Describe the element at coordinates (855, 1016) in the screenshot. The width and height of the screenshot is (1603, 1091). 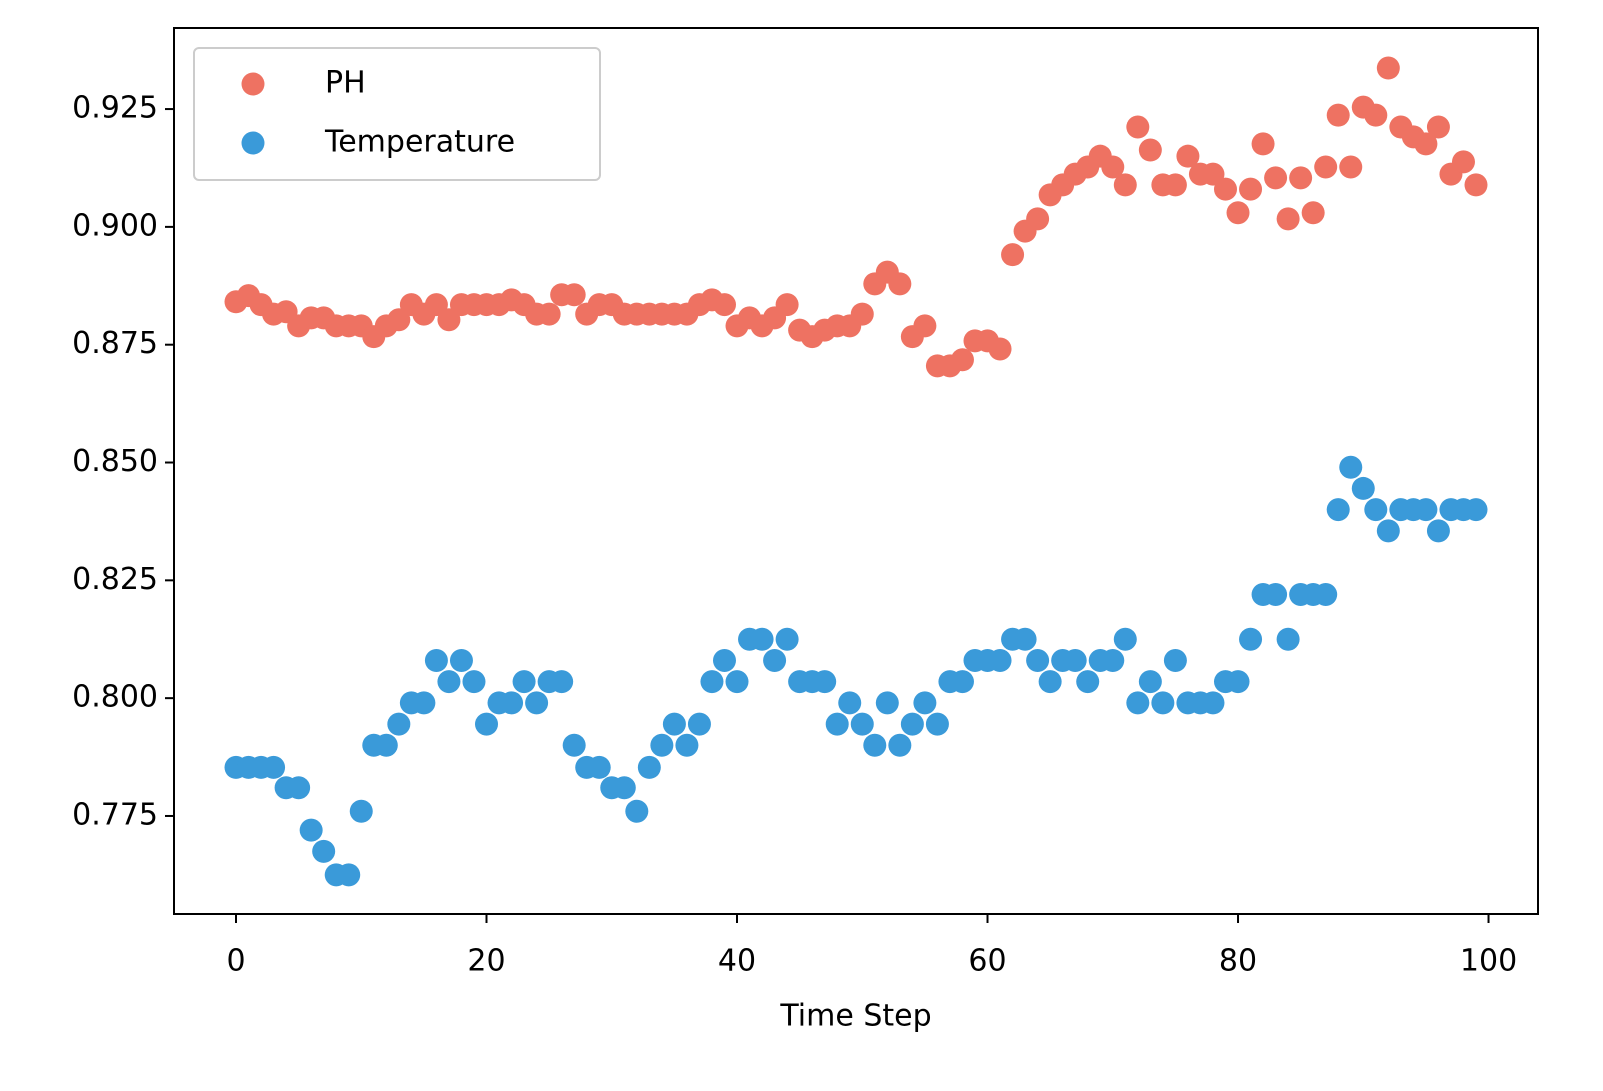
I see `x-axis-label: Time Step` at that location.